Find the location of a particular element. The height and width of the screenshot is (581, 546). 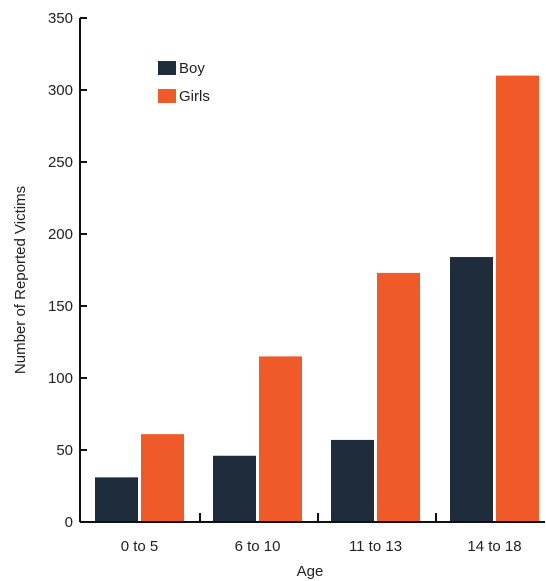

legend-label-girls: Girls is located at coordinates (194, 96).